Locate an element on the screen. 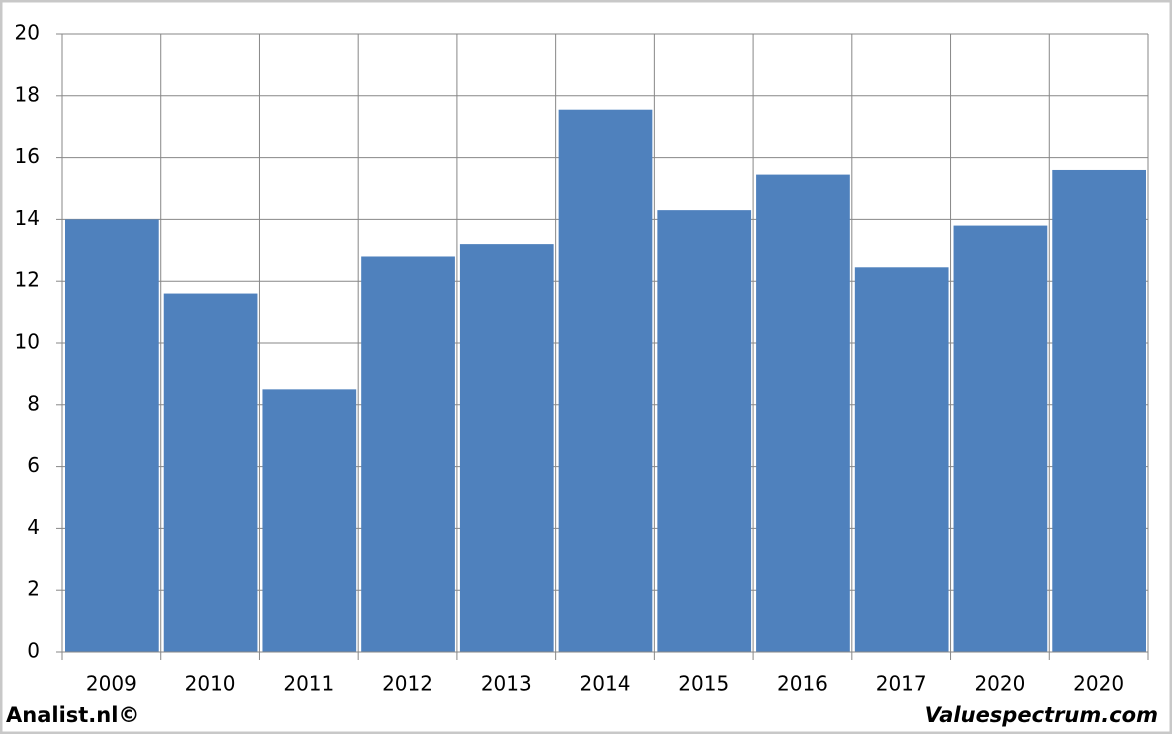  x-tick-label: 2011 is located at coordinates (308, 684).